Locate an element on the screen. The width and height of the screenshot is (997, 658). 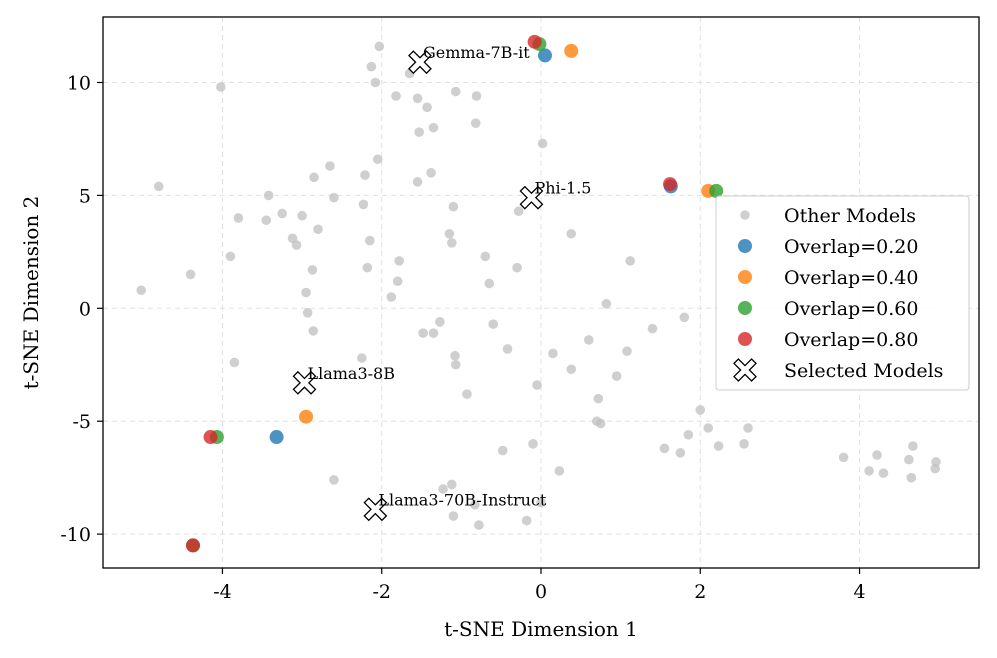
legend-label: Overlap=0.60 is located at coordinates (851, 309).